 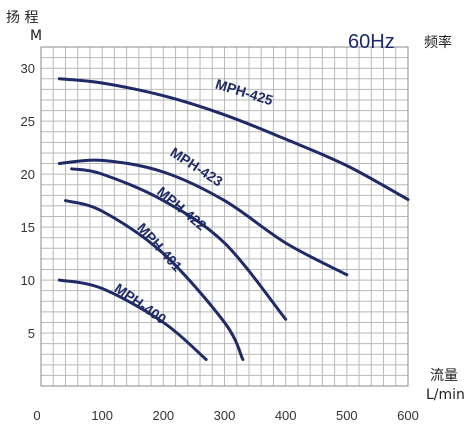 I want to click on x-tick-label: 0, so click(x=36, y=415).